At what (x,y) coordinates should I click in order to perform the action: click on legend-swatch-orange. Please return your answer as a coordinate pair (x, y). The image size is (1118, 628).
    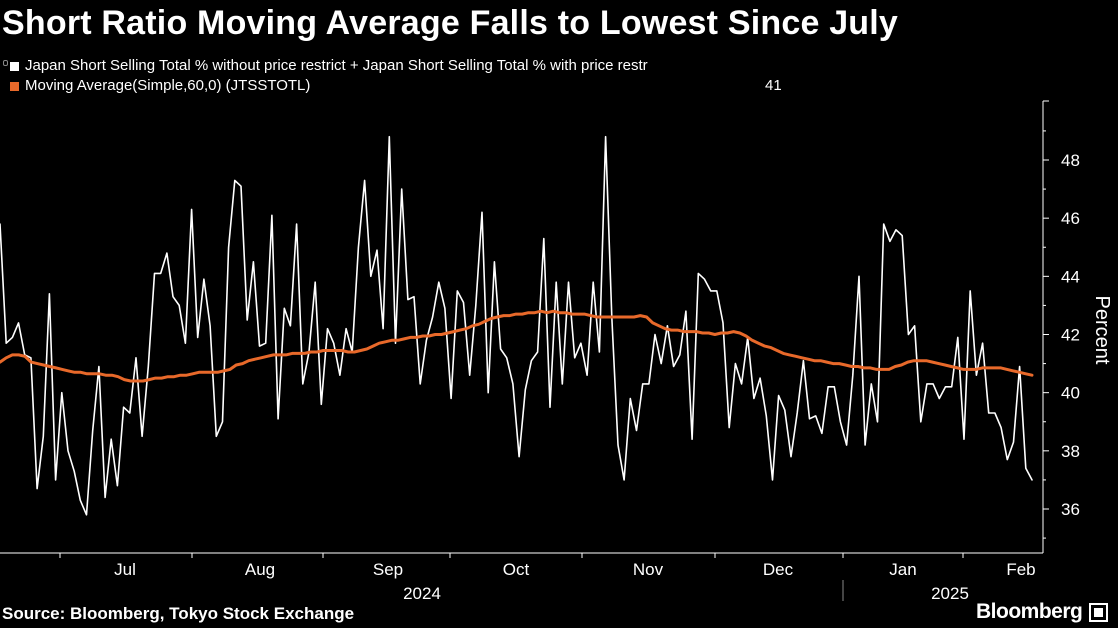
    Looking at the image, I should click on (14, 86).